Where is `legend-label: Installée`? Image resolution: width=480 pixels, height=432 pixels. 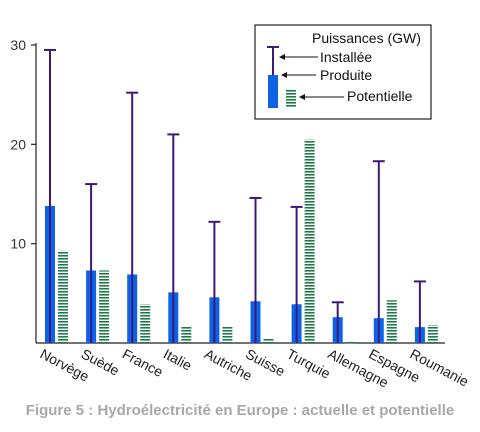
legend-label: Installée is located at coordinates (346, 57).